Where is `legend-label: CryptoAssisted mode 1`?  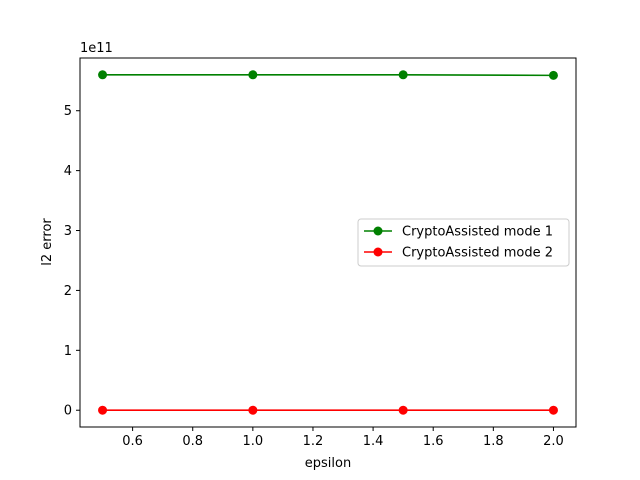 legend-label: CryptoAssisted mode 1 is located at coordinates (477, 232).